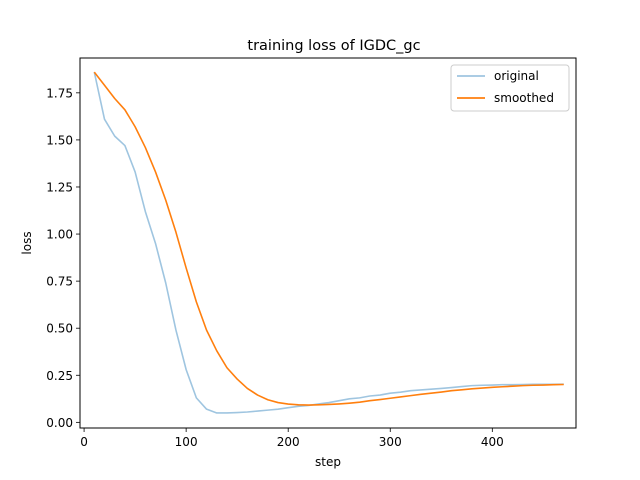  I want to click on x-axis-label: step, so click(328, 462).